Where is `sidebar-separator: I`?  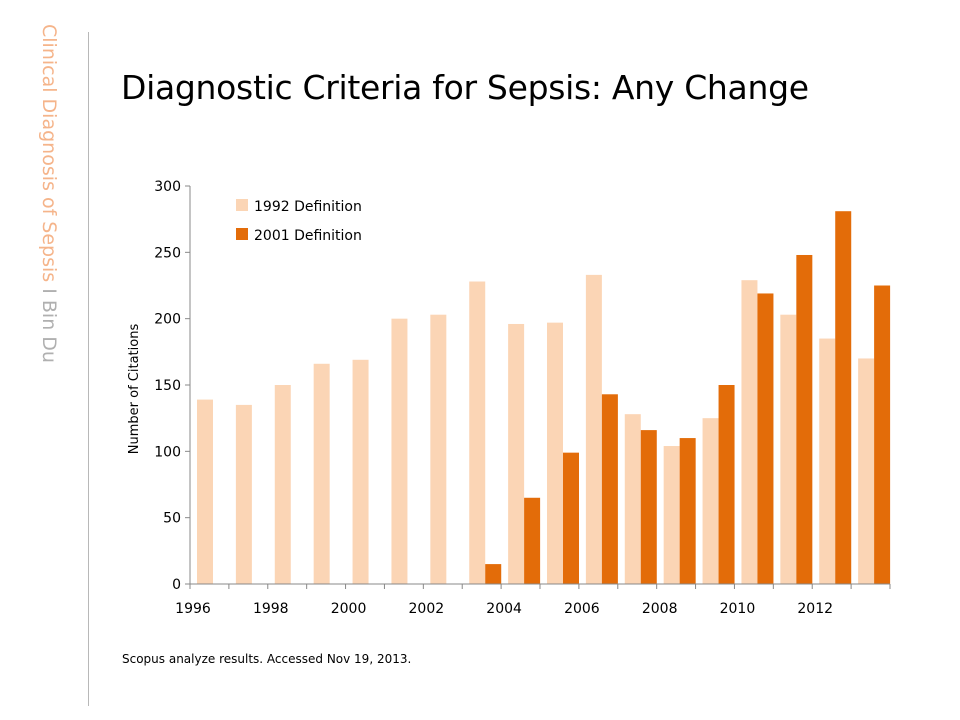 sidebar-separator: I is located at coordinates (49, 291).